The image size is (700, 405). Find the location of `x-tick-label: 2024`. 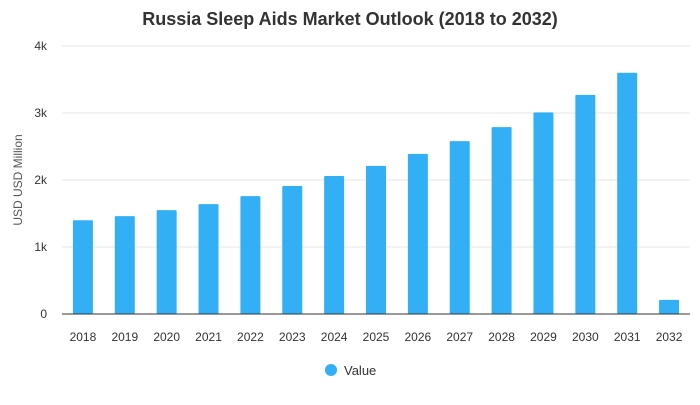

x-tick-label: 2024 is located at coordinates (334, 337).